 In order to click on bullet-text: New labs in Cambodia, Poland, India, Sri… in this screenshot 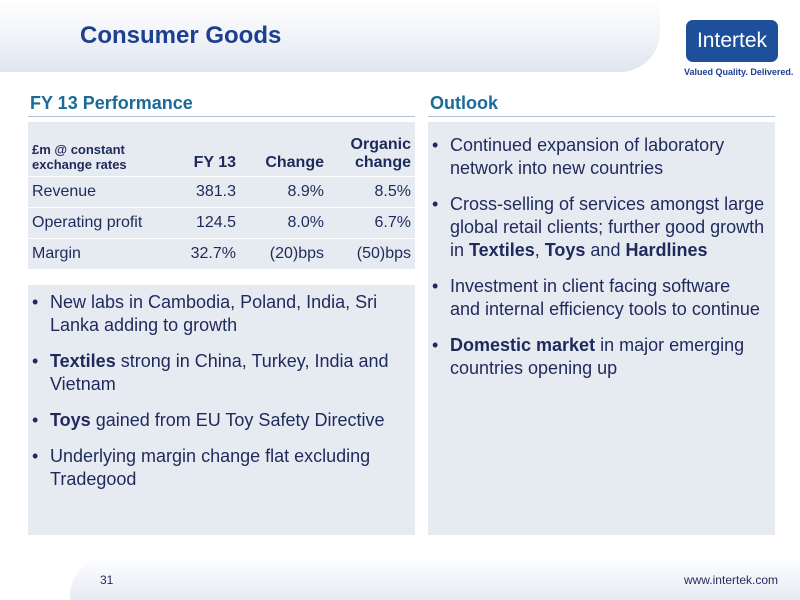, I will do `click(214, 313)`.